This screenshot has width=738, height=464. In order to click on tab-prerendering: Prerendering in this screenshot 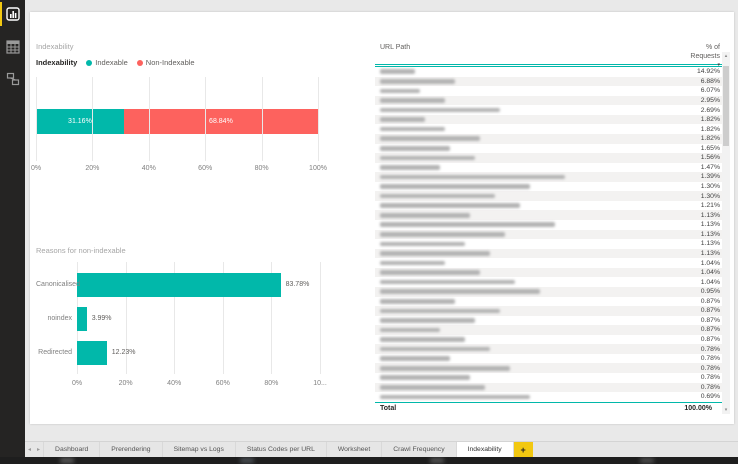, I will do `click(131, 449)`.